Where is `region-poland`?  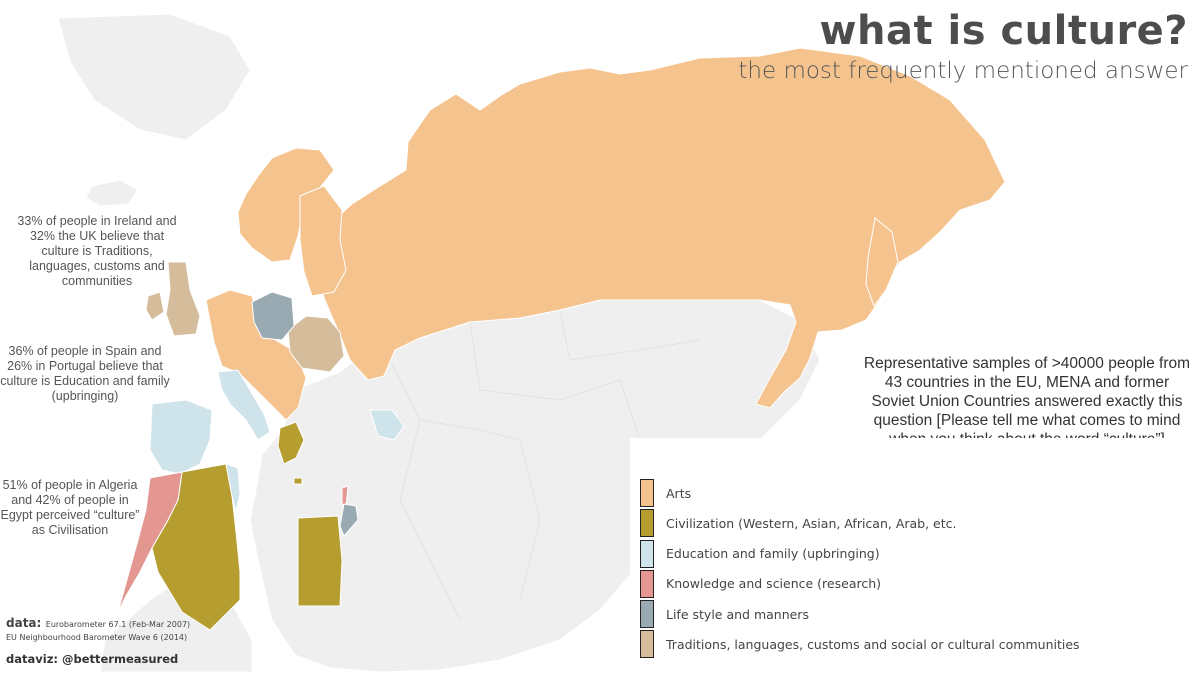 region-poland is located at coordinates (273, 316).